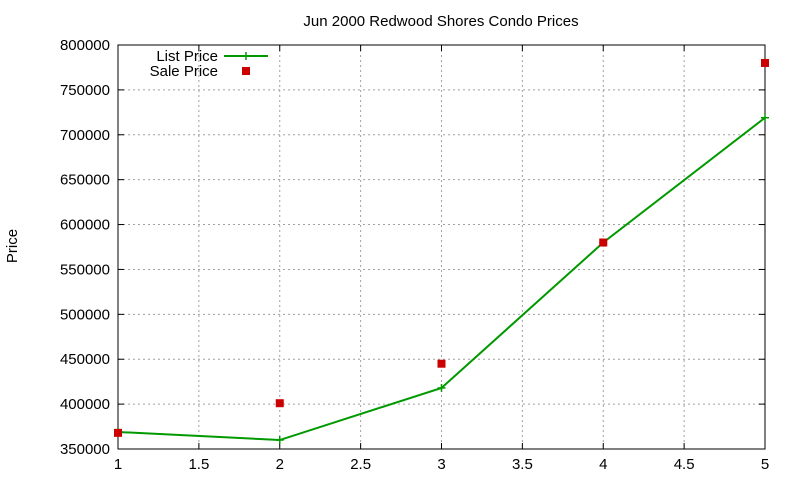 This screenshot has height=480, width=800. What do you see at coordinates (198, 464) in the screenshot?
I see `x-tick-label: 1.5` at bounding box center [198, 464].